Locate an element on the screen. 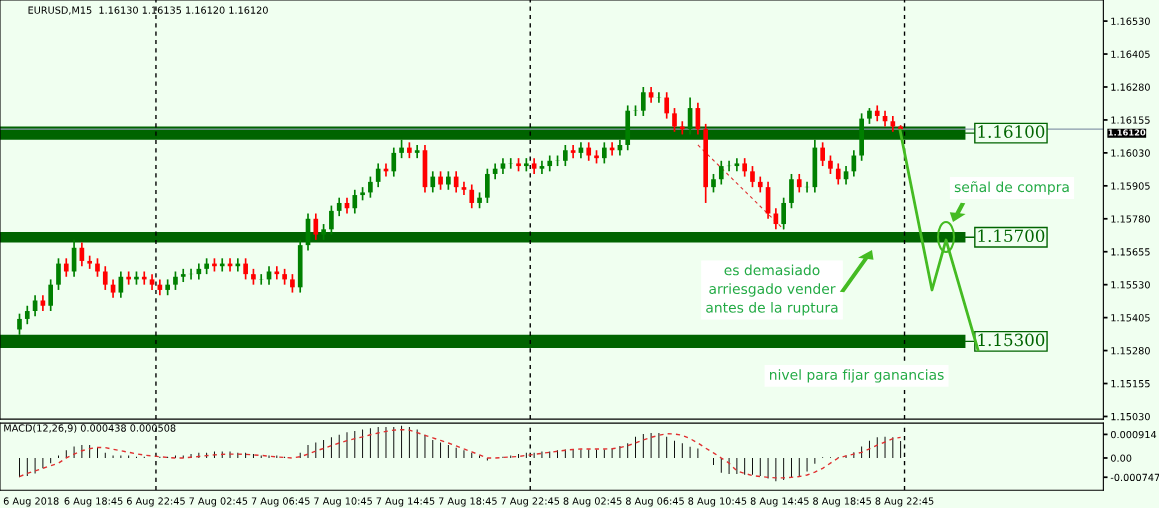 The width and height of the screenshot is (1159, 508). annotation: es demasiado arriesgado vender antes de la ruptura is located at coordinates (772, 290).